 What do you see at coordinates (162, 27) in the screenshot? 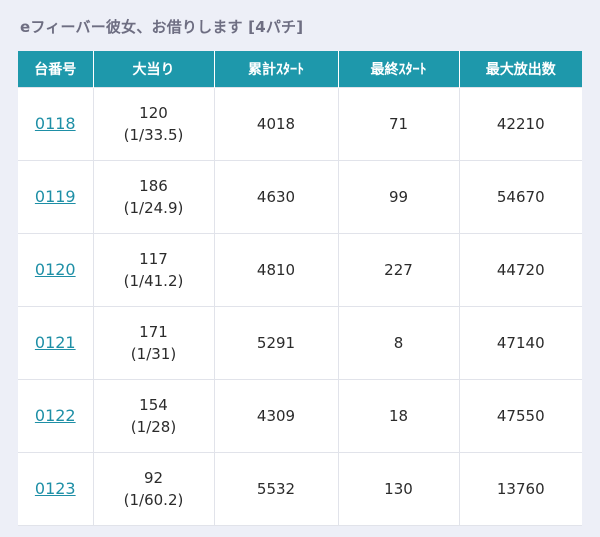
I see `page-title: eフィーバー彼女、お借りします [4パチ]` at bounding box center [162, 27].